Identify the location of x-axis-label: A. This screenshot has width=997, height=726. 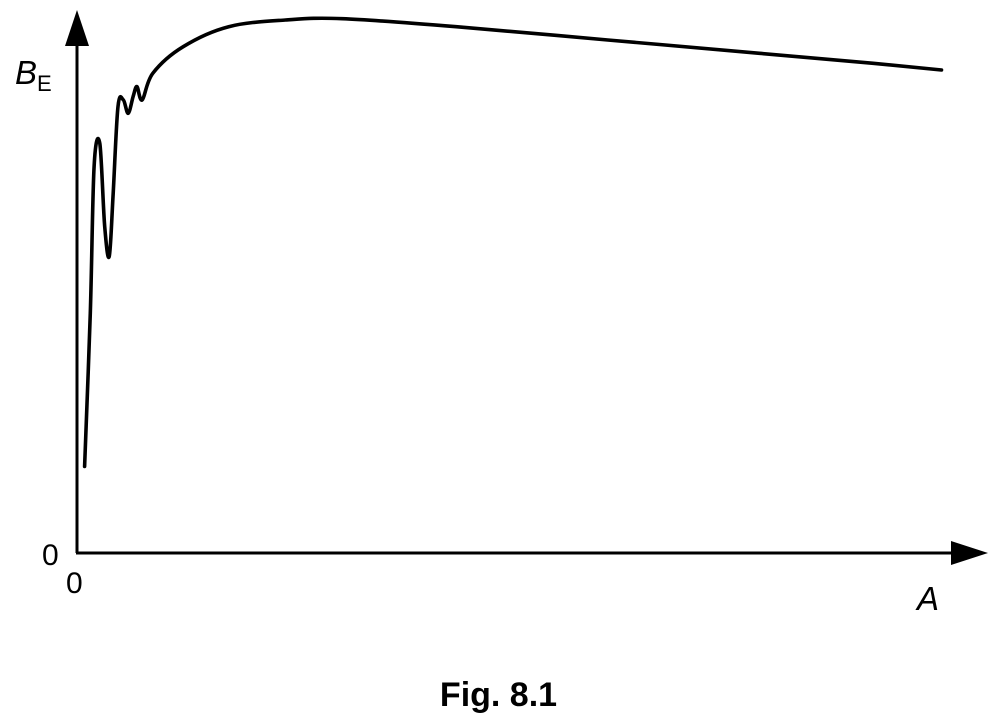
(927, 598).